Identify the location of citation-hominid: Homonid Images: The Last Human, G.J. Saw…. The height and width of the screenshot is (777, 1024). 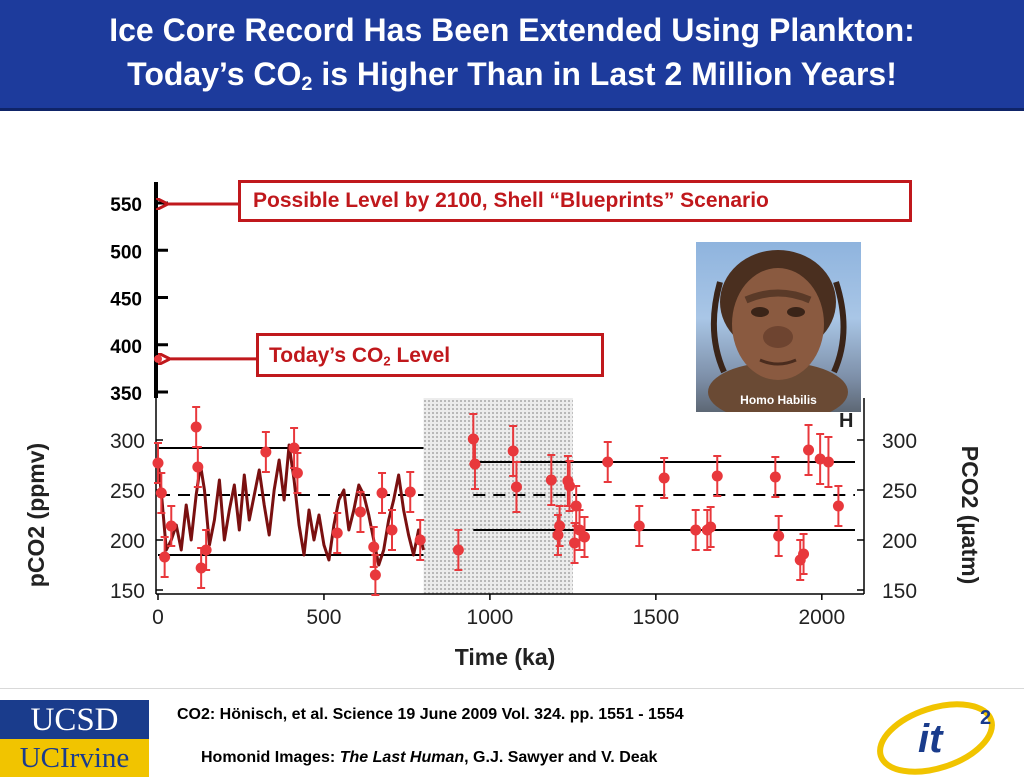
(429, 758).